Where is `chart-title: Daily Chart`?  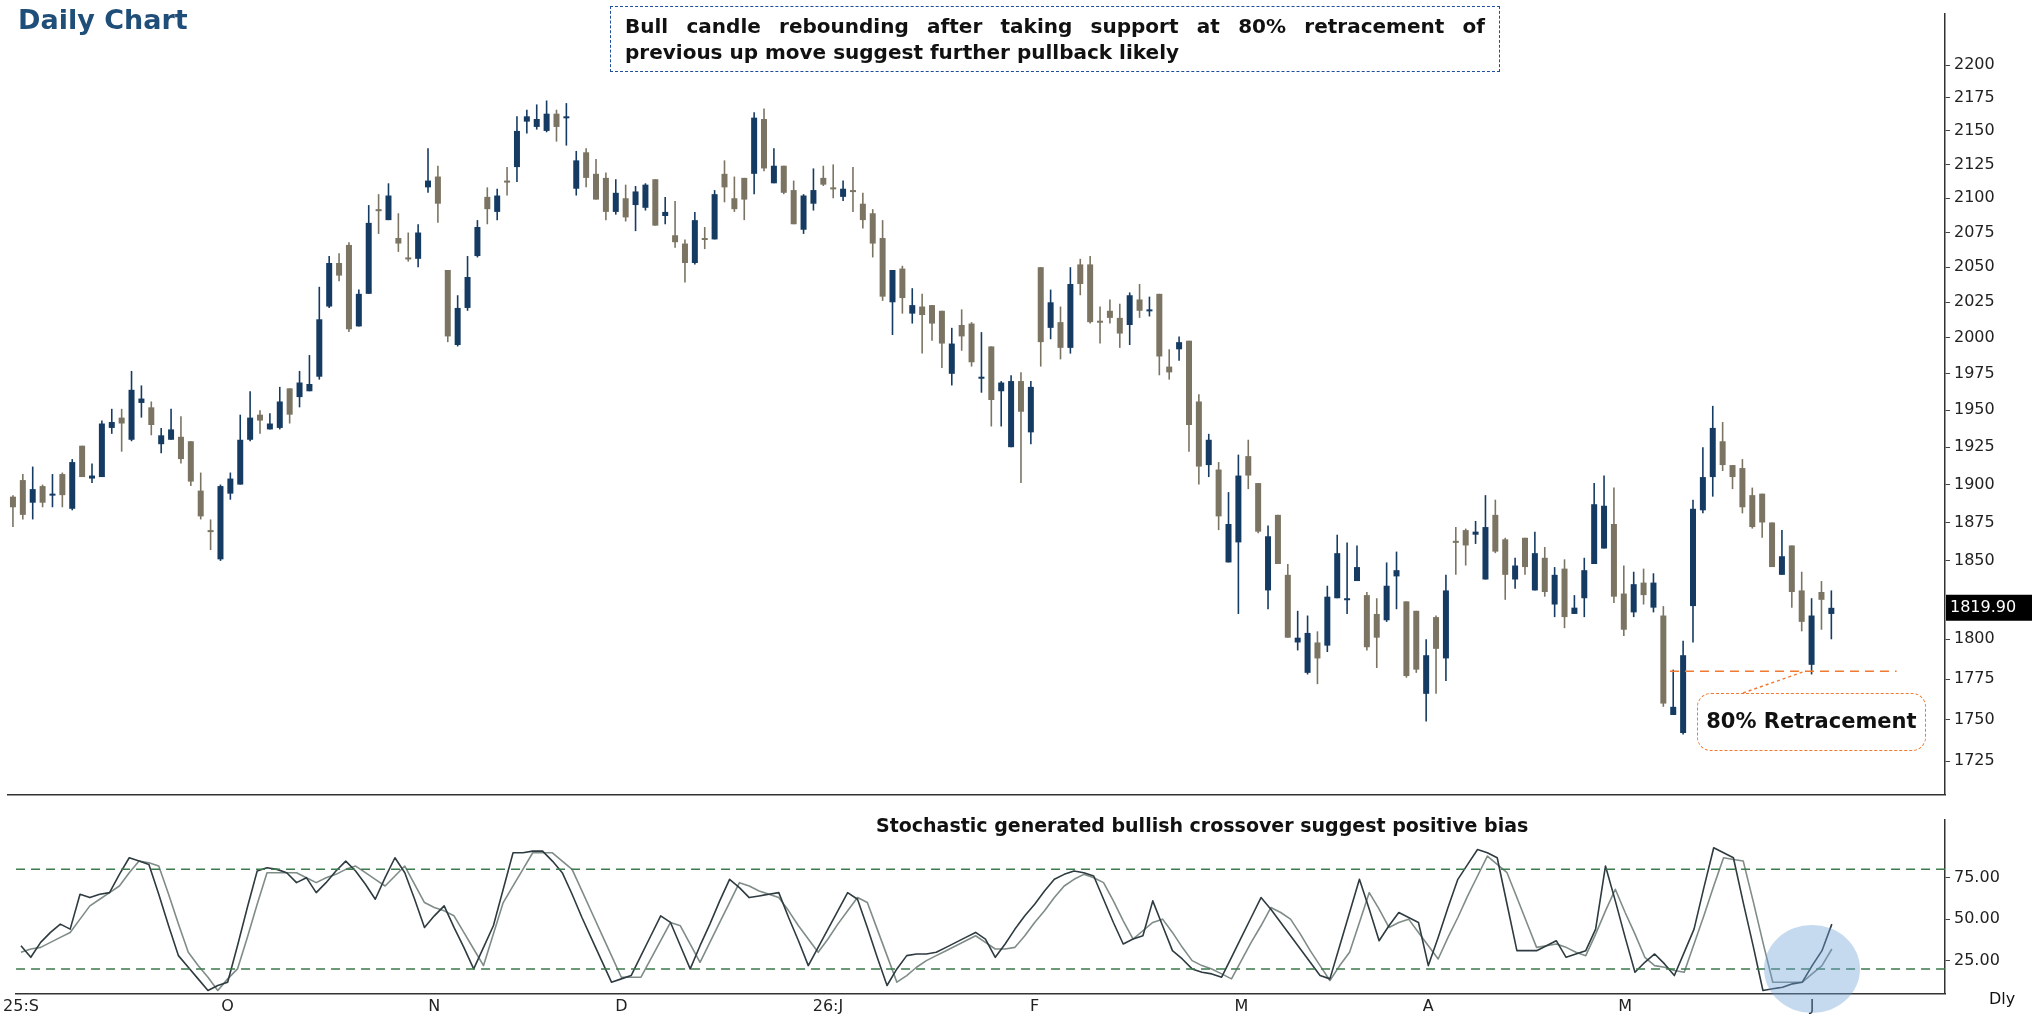
chart-title: Daily Chart is located at coordinates (103, 20).